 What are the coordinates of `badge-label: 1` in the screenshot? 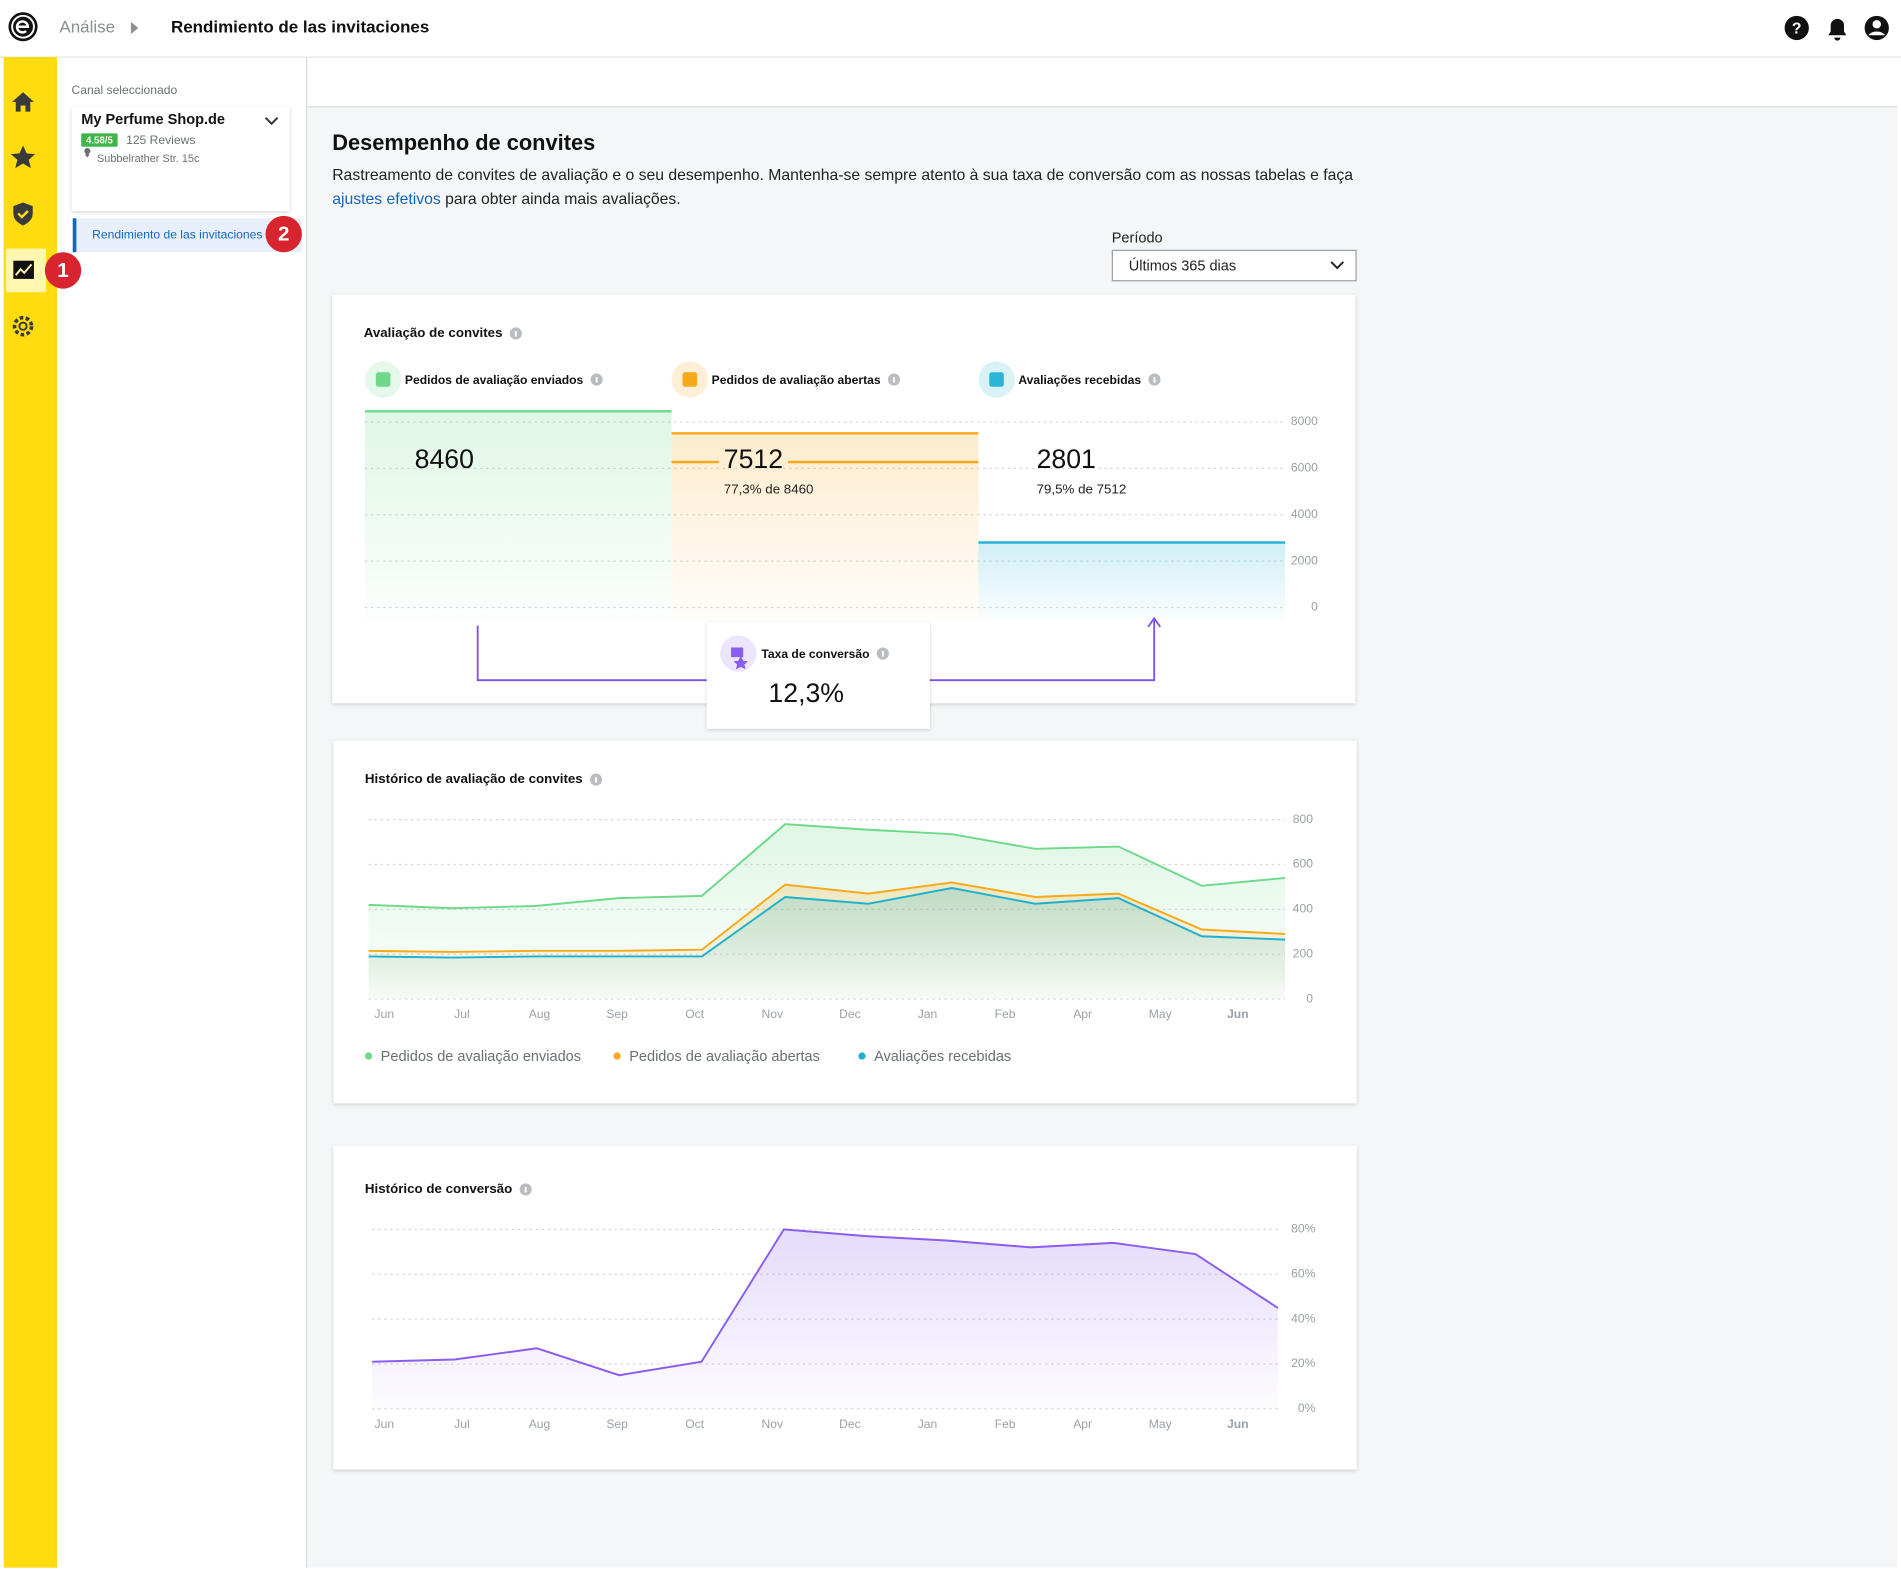 It's located at (62, 270).